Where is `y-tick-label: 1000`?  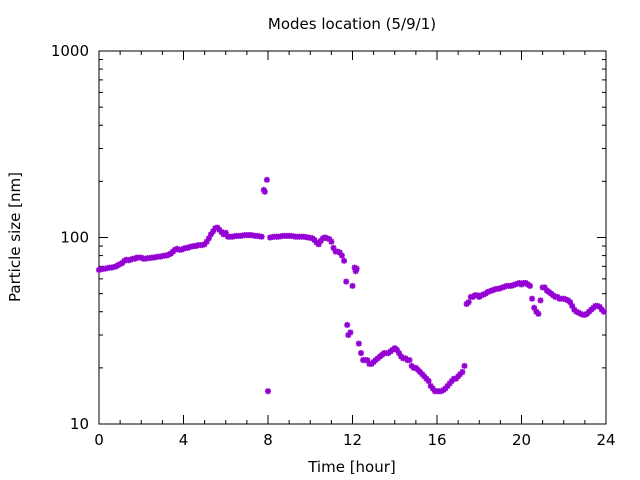 y-tick-label: 1000 is located at coordinates (70, 51).